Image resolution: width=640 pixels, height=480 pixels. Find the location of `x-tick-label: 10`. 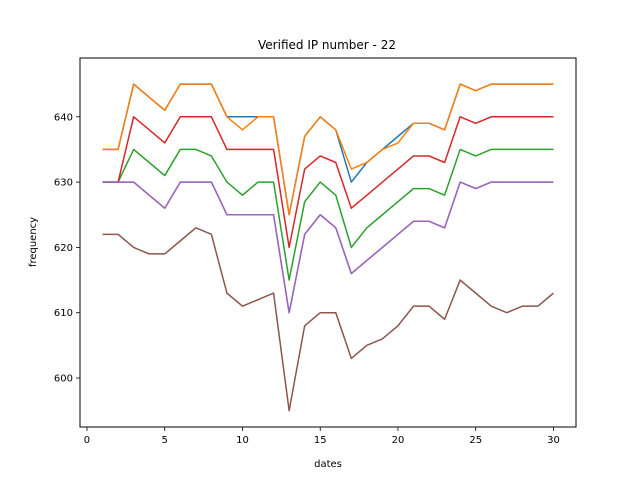

x-tick-label: 10 is located at coordinates (242, 440).